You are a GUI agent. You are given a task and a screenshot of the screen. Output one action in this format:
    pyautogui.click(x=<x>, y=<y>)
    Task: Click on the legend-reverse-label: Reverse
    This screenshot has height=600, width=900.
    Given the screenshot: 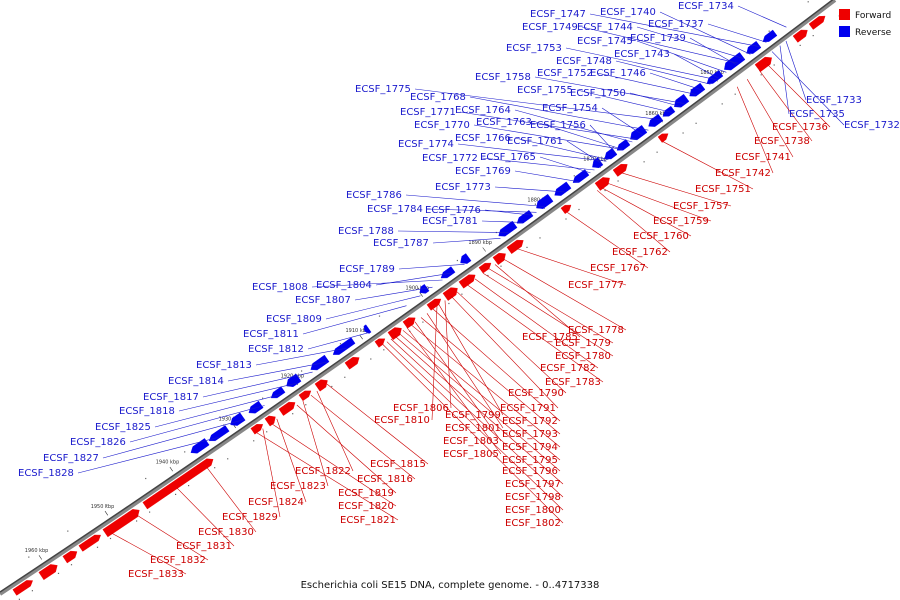 What is the action you would take?
    pyautogui.click(x=873, y=33)
    